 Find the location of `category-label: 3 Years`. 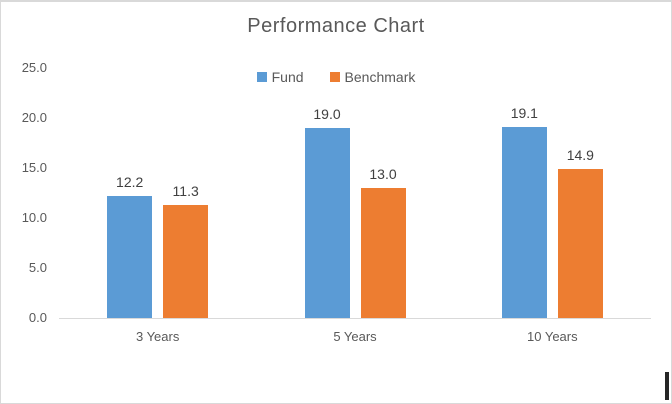

category-label: 3 Years is located at coordinates (157, 336).